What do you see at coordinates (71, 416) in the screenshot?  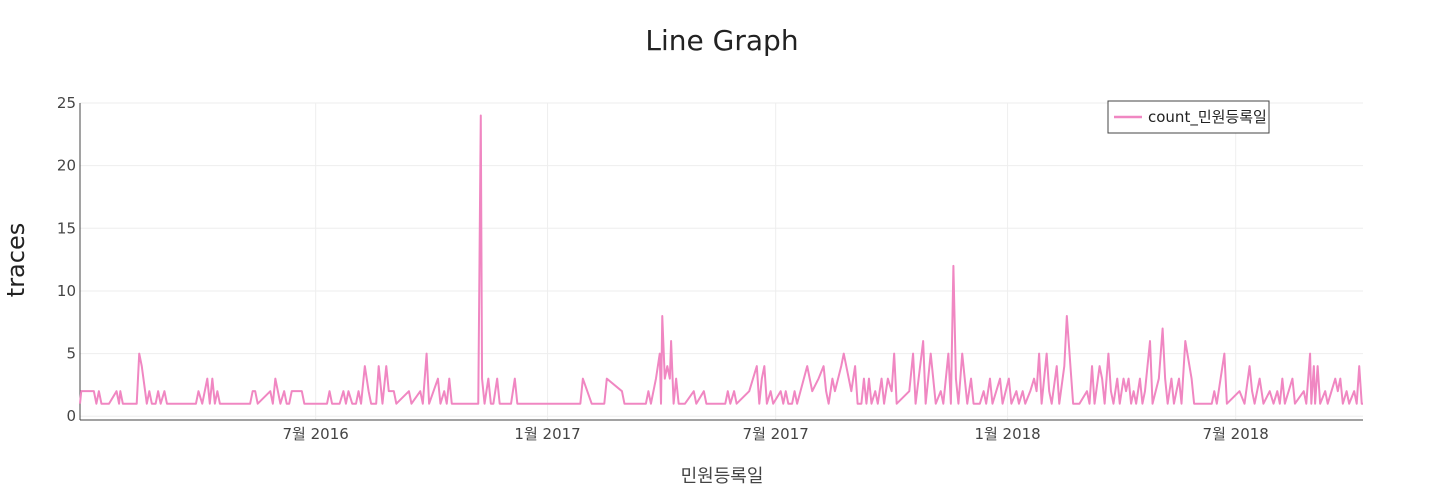 I see `y-tick-label: 0` at bounding box center [71, 416].